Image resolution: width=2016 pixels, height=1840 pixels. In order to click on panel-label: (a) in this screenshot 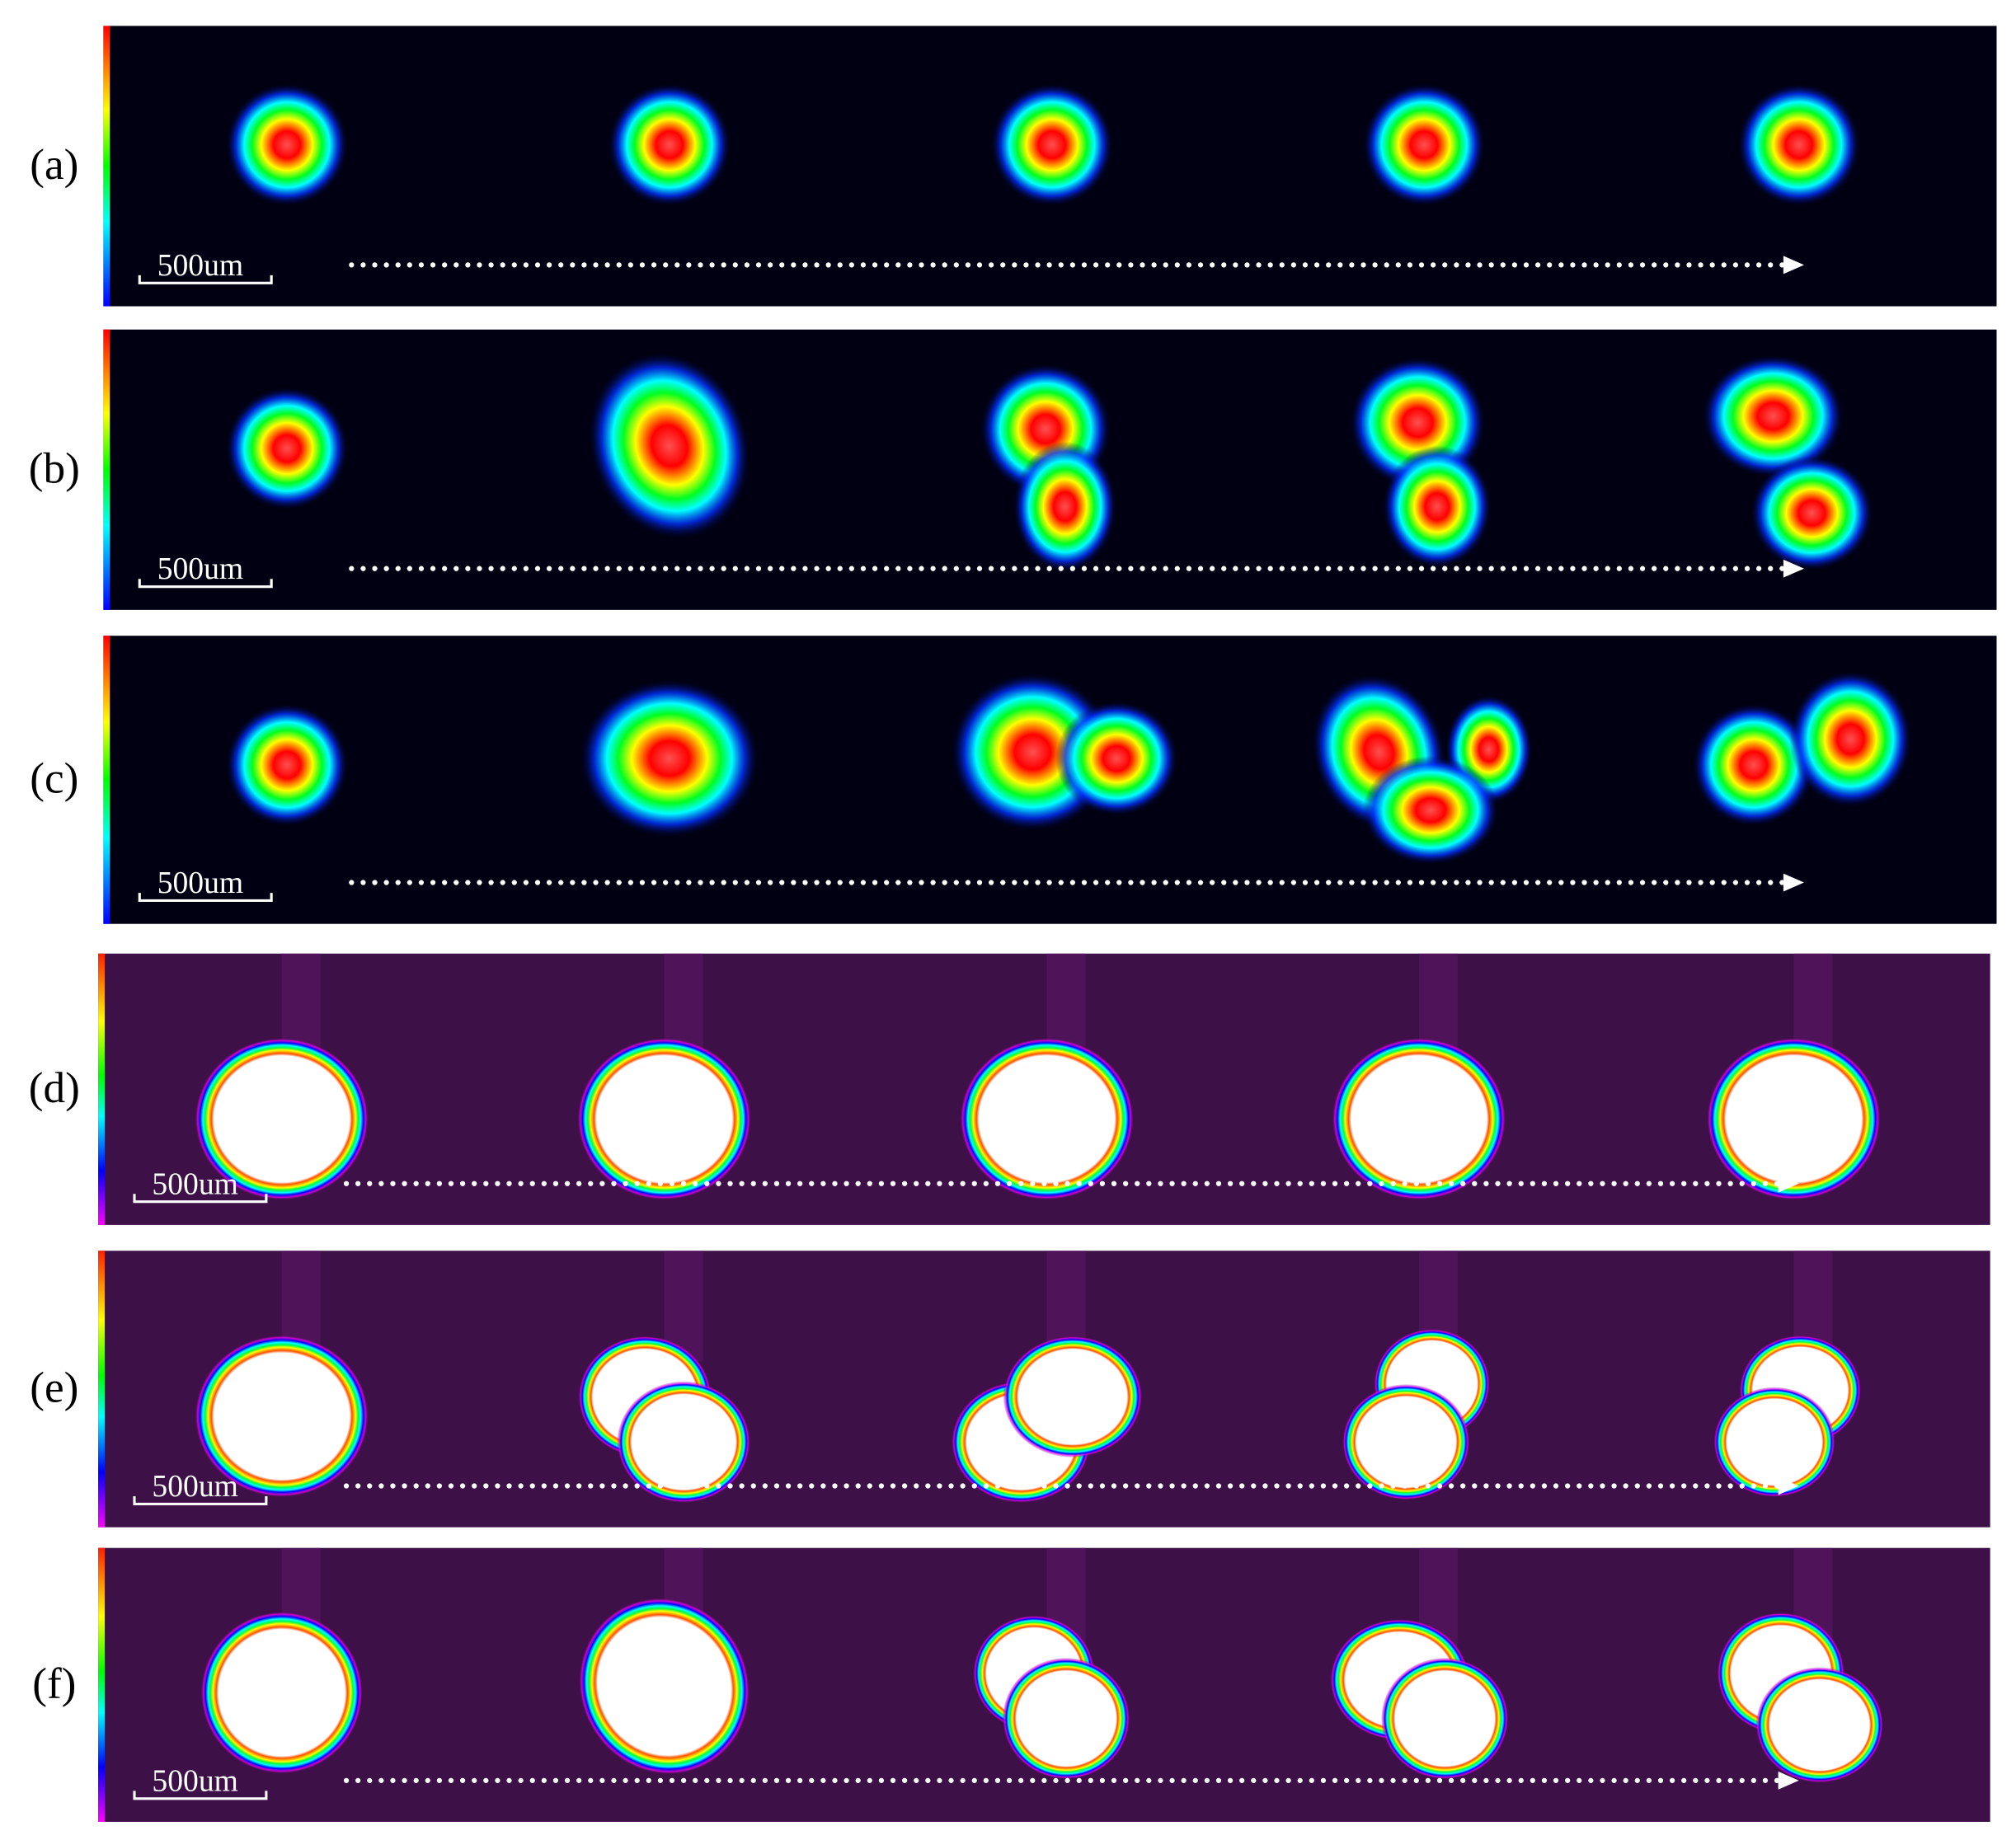, I will do `click(54, 164)`.